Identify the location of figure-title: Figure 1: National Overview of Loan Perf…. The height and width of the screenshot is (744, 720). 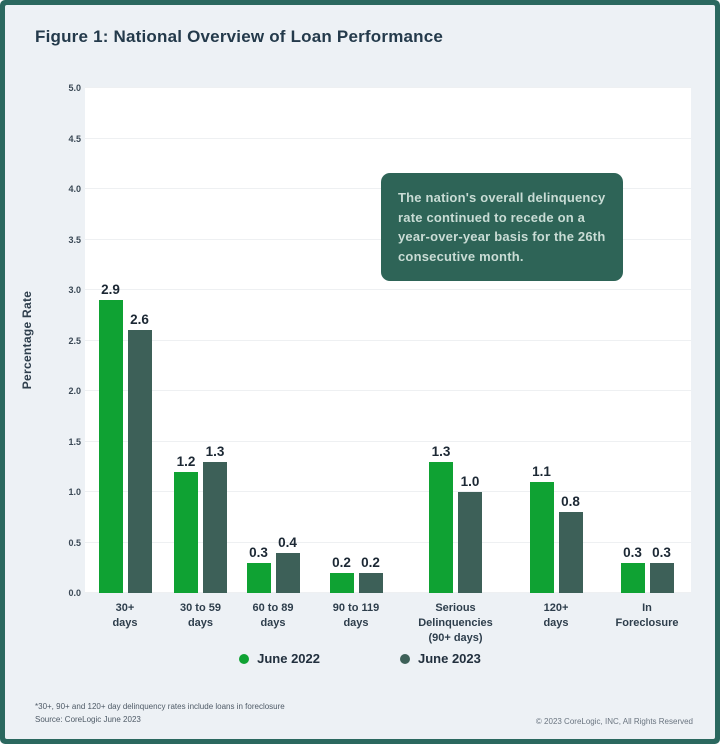
(239, 36).